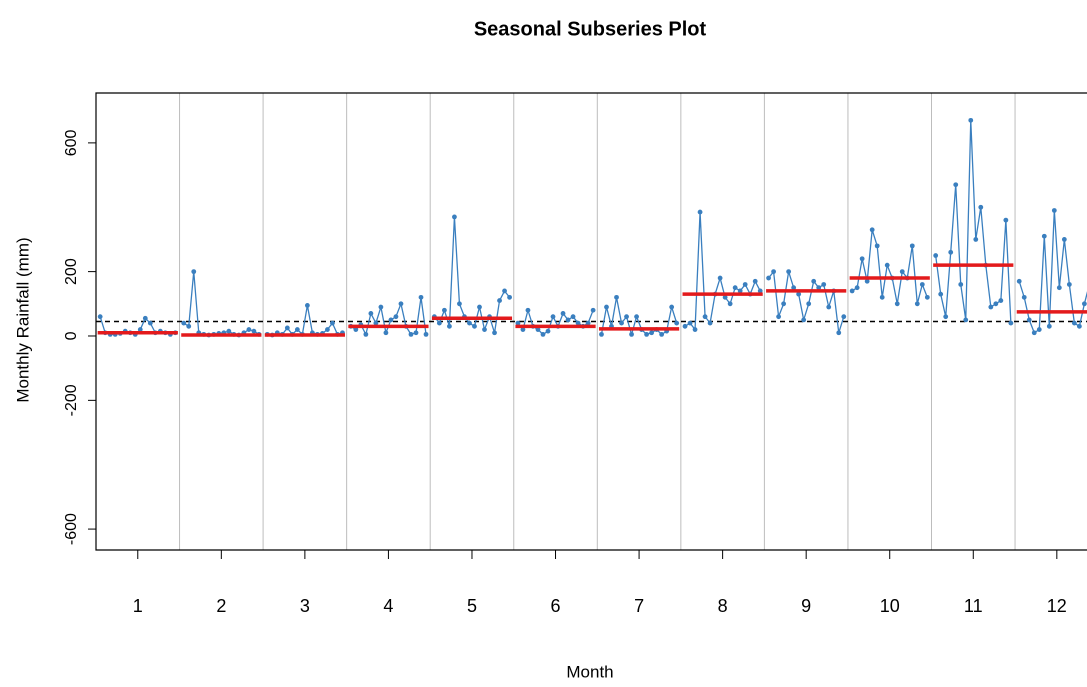  I want to click on x-tick-label: 2, so click(221, 606).